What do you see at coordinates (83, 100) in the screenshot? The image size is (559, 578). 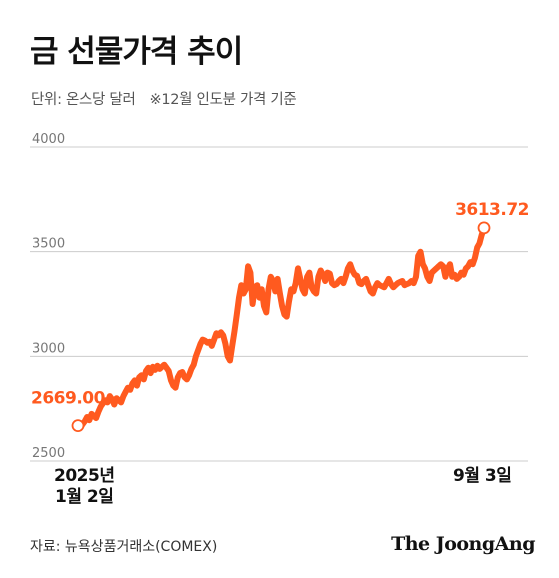 I see `unit-label: 단위: 온스당 달러` at bounding box center [83, 100].